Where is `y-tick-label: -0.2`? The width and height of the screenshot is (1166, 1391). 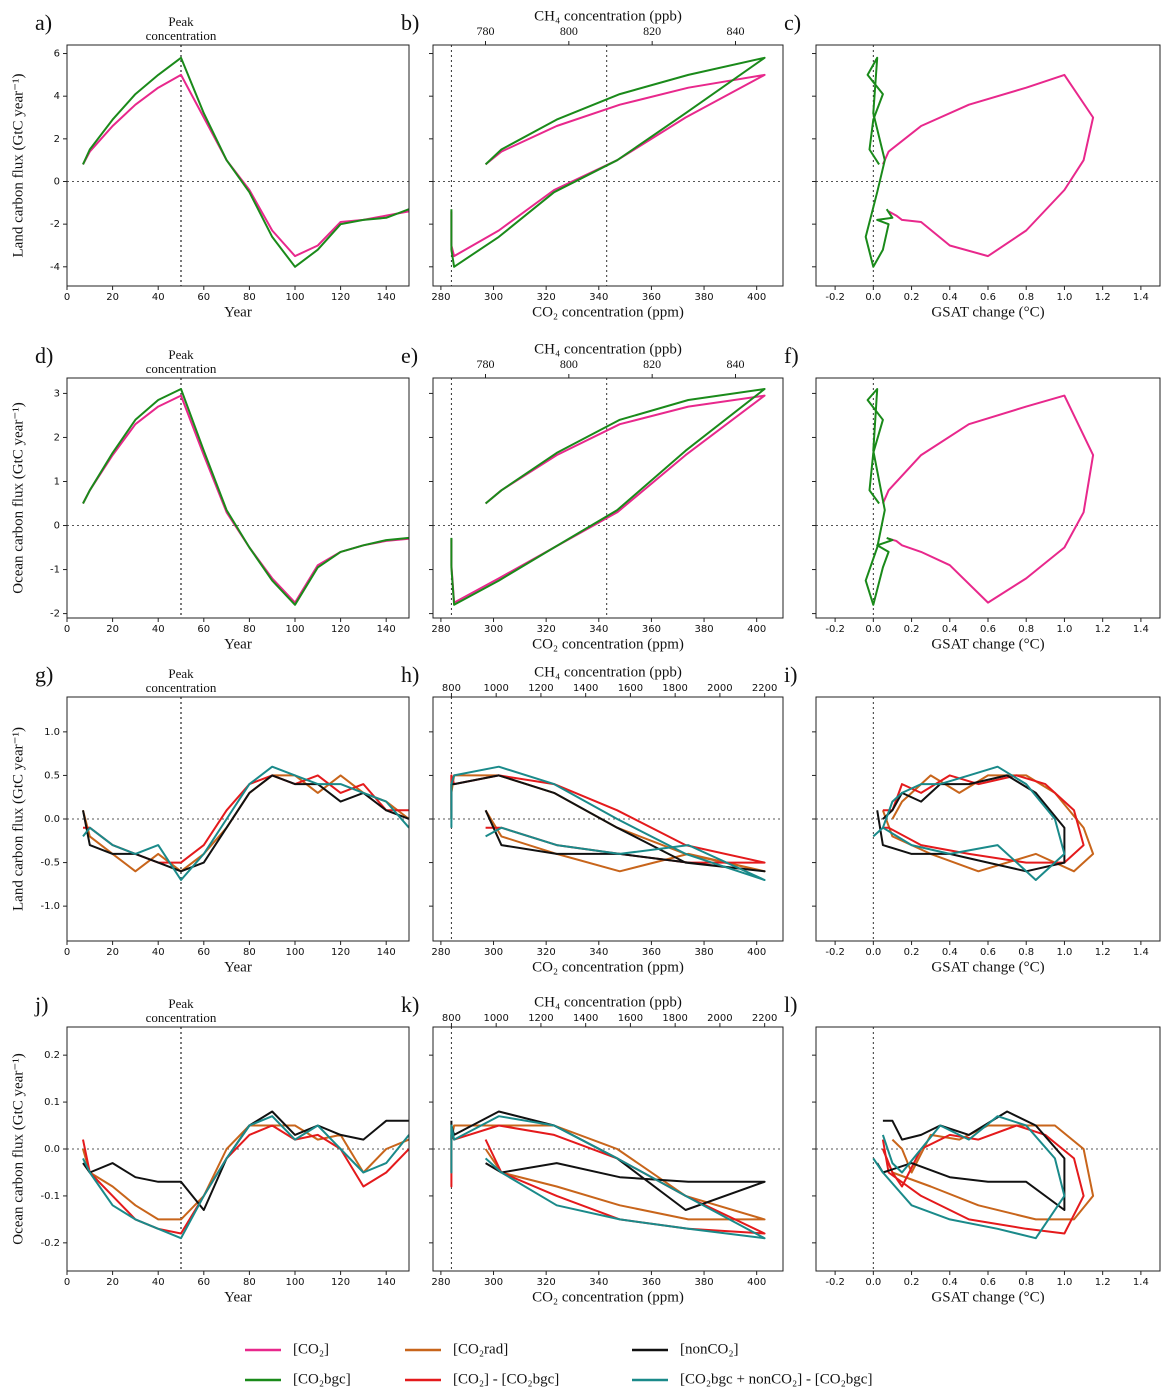
y-tick-label: -0.2 is located at coordinates (50, 1243).